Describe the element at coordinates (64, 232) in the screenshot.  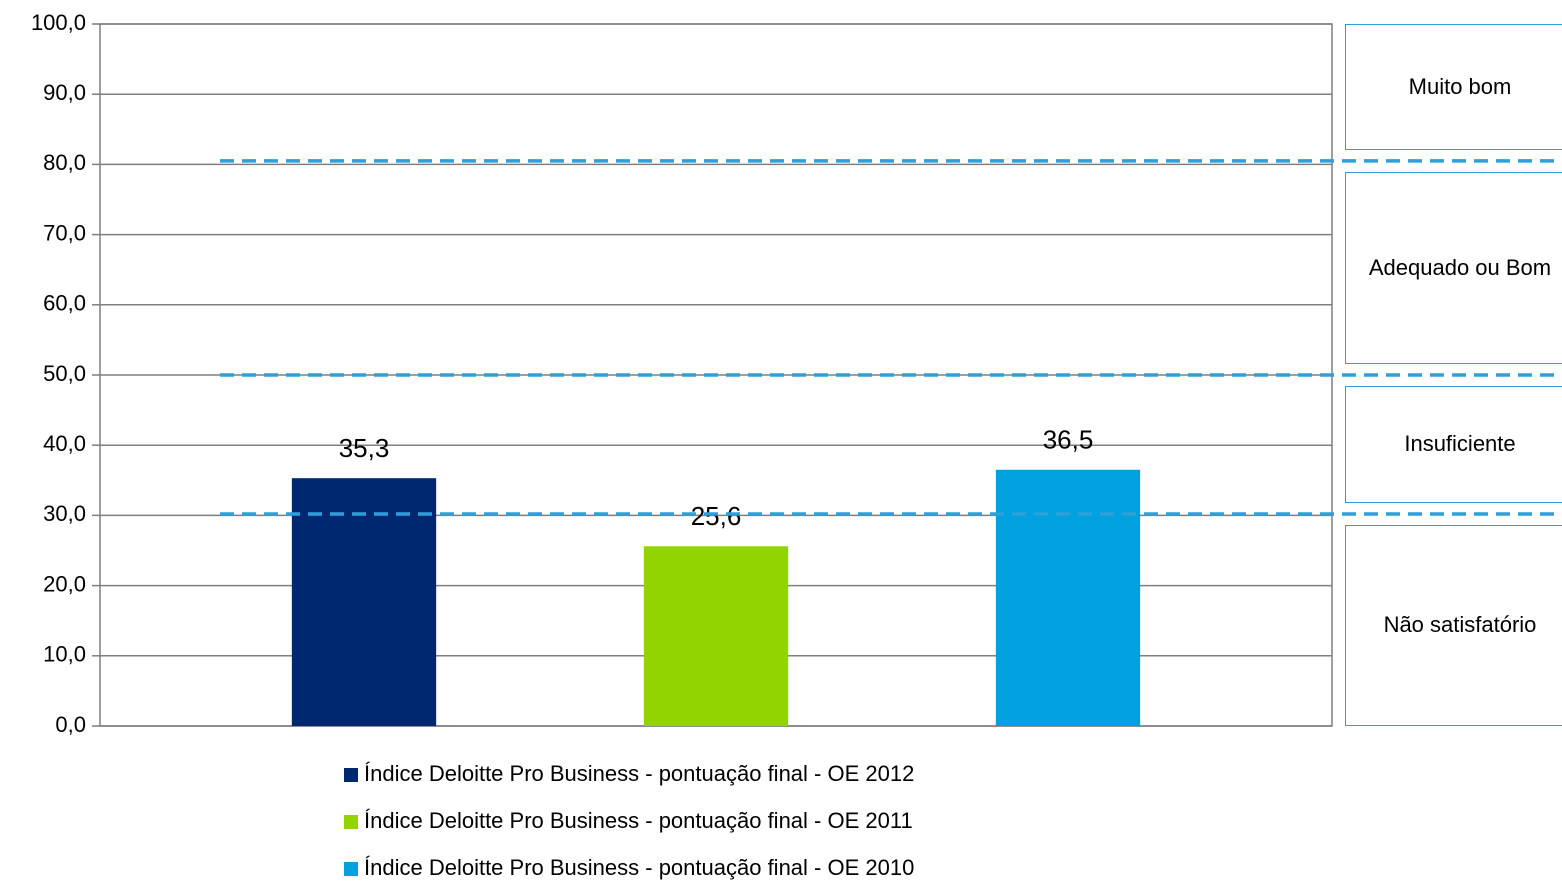
I see `y-tick-label: 70,0` at that location.